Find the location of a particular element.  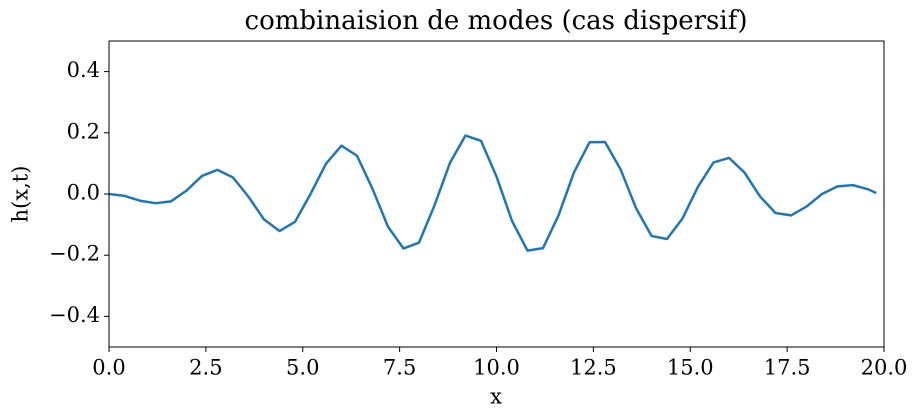

y-tick-label: 0.4 is located at coordinates (83, 70).